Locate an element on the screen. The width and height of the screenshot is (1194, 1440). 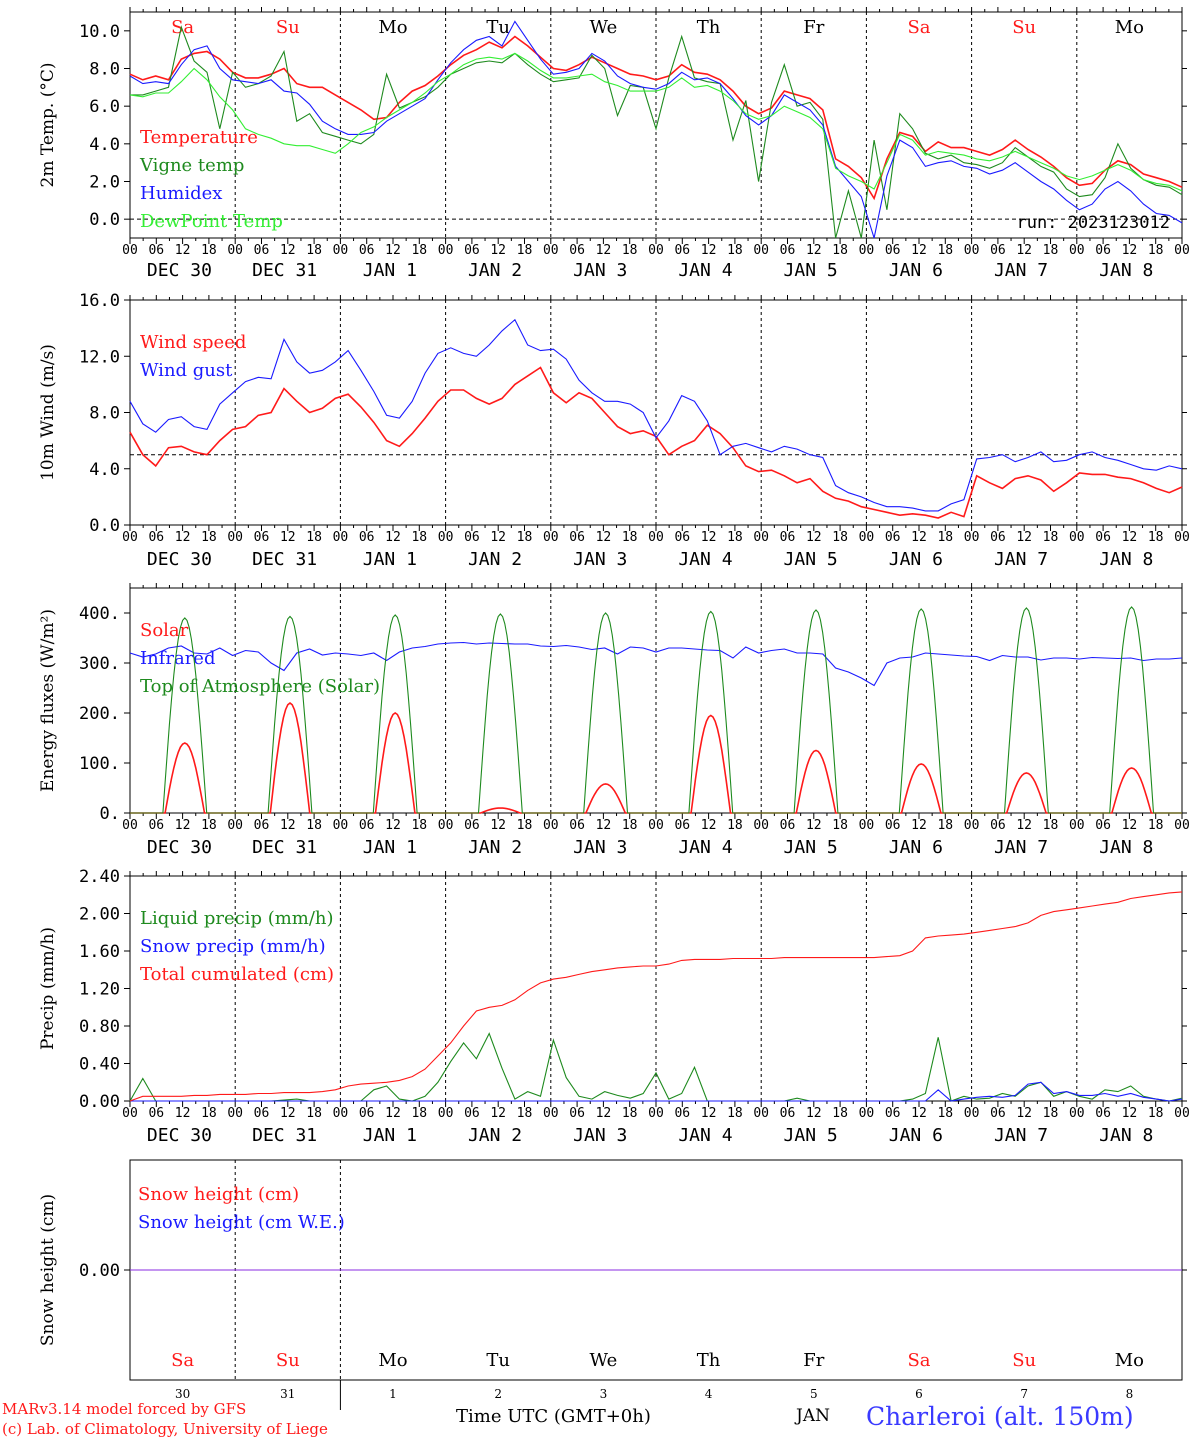
series-line-snow-precip-mm-h- is located at coordinates (656, 1091).